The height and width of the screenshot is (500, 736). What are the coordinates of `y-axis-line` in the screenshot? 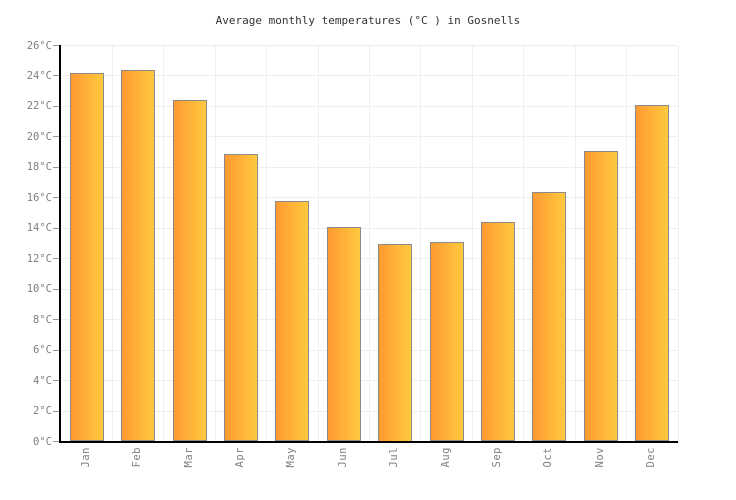 It's located at (60, 243).